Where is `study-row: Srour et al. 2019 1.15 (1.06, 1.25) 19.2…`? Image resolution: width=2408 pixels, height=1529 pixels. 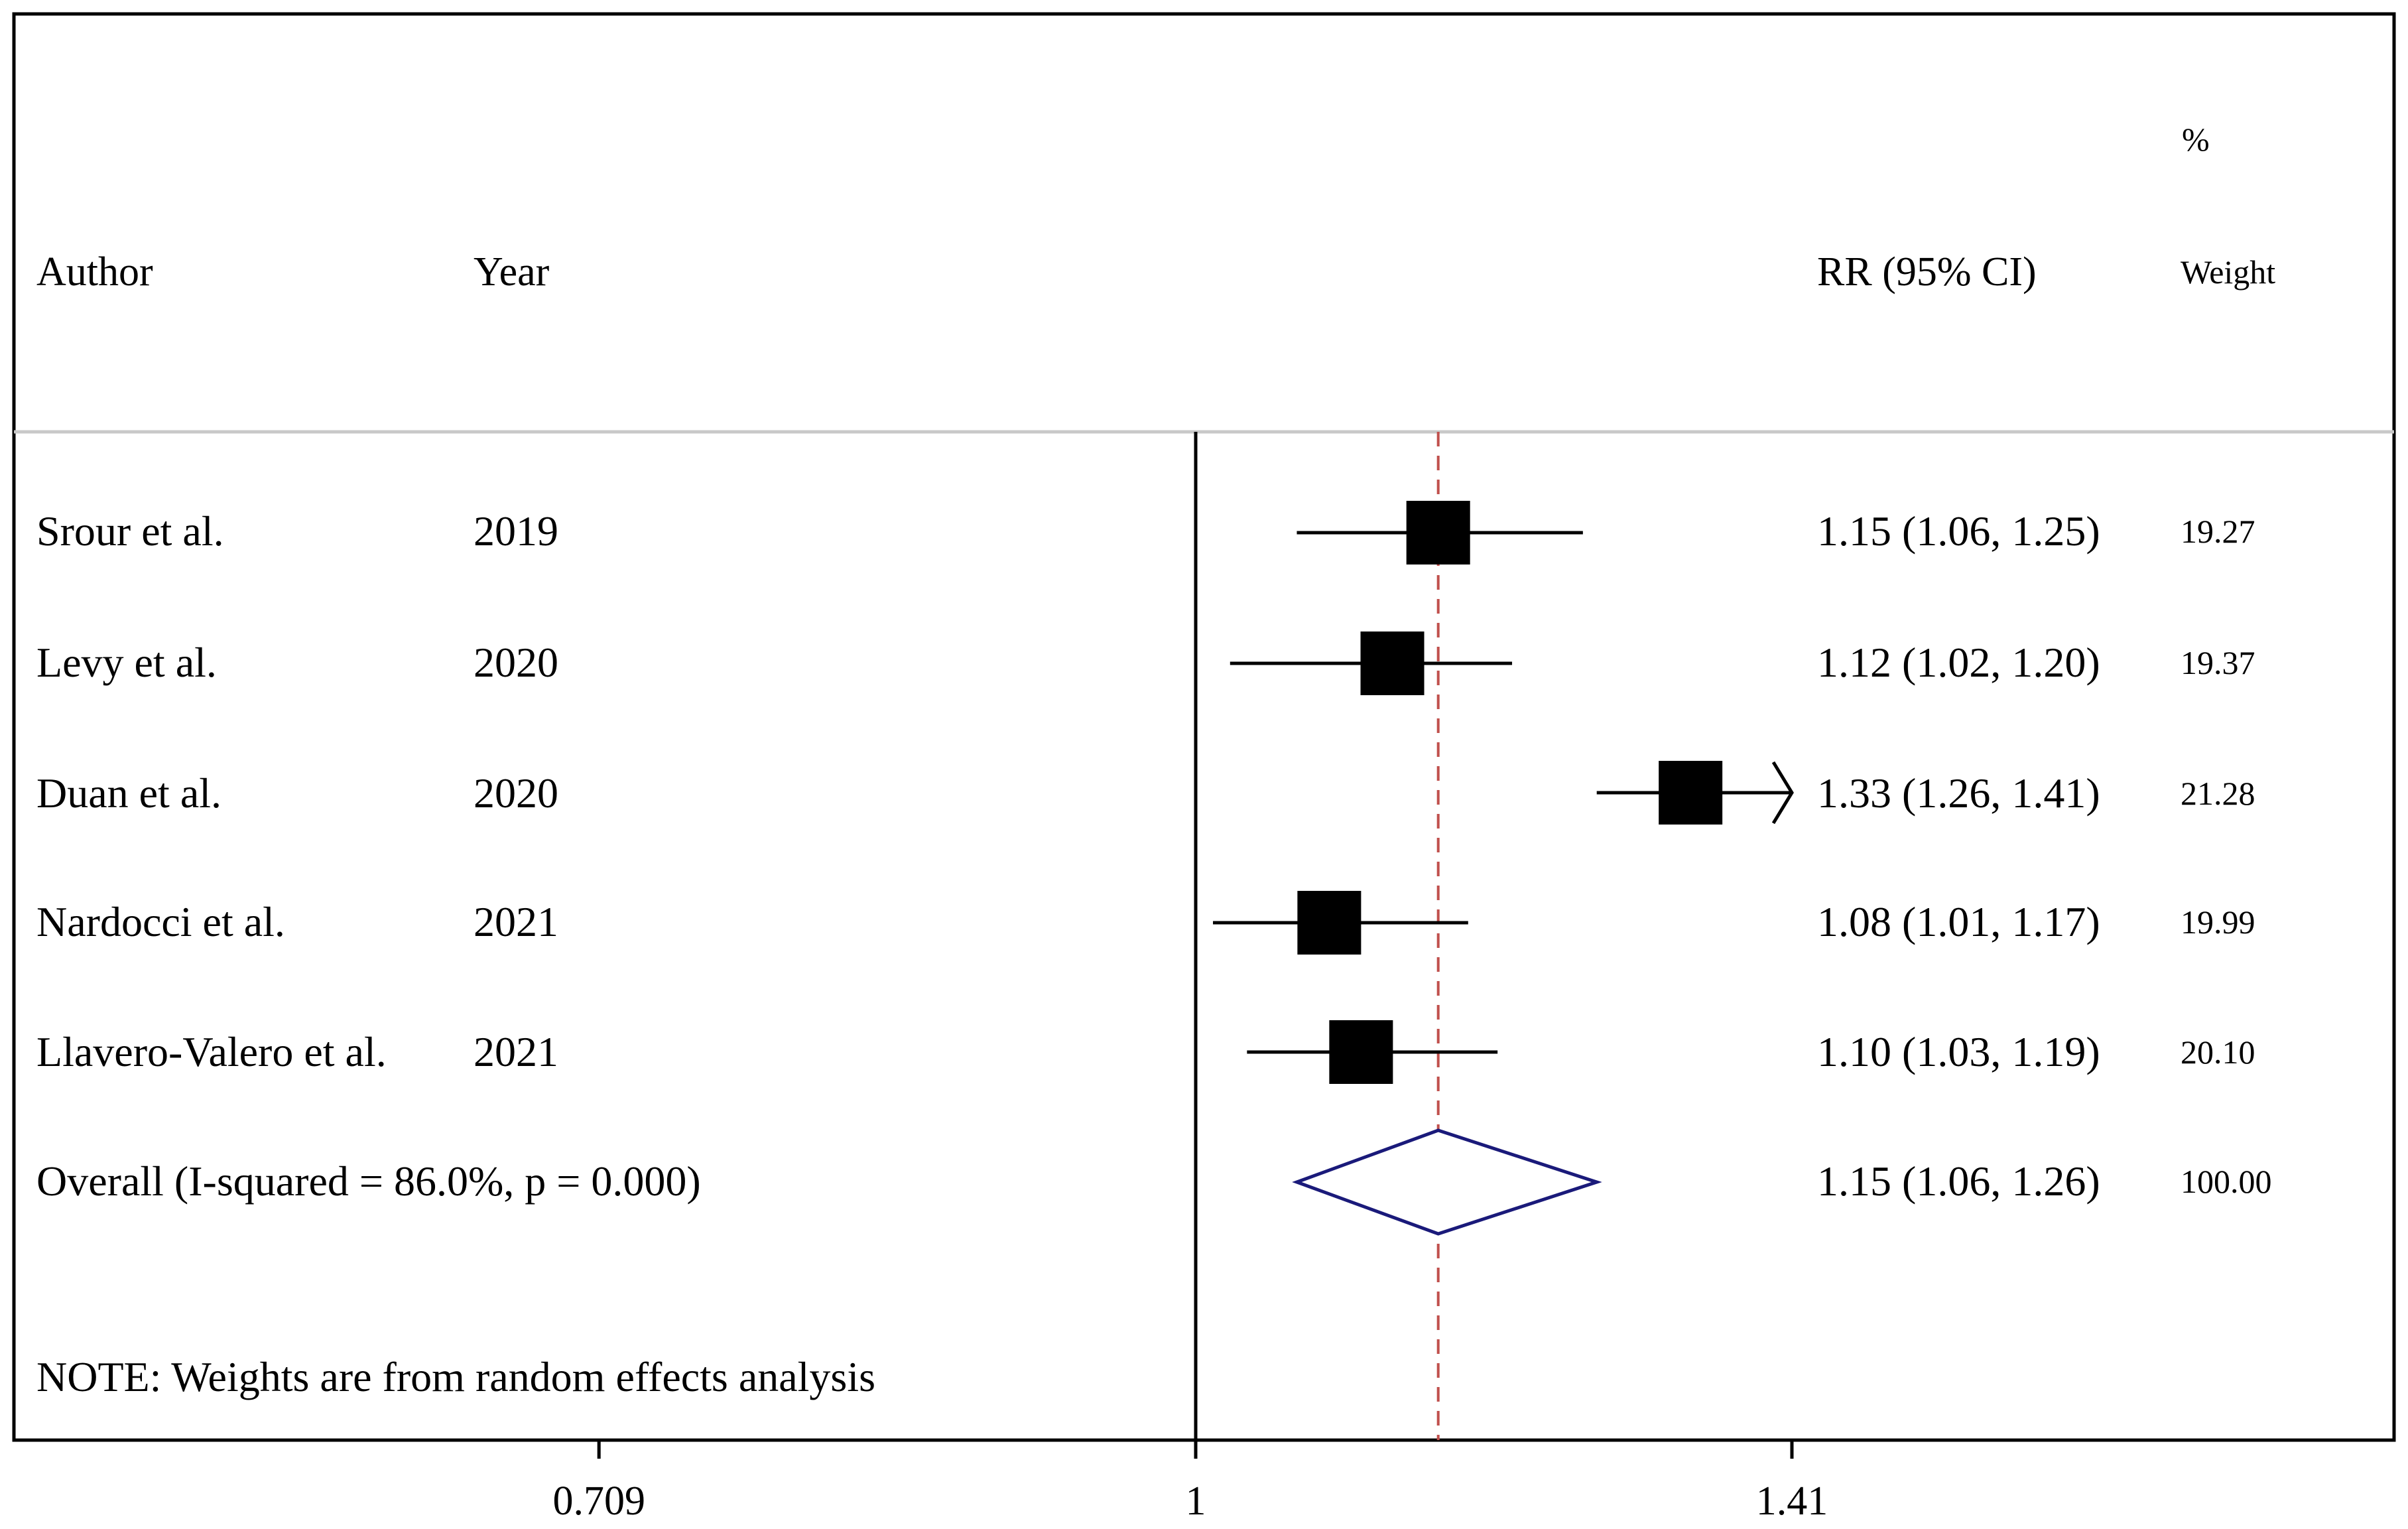 study-row: Srour et al. 2019 1.15 (1.06, 1.25) 19.2… is located at coordinates (1145, 531).